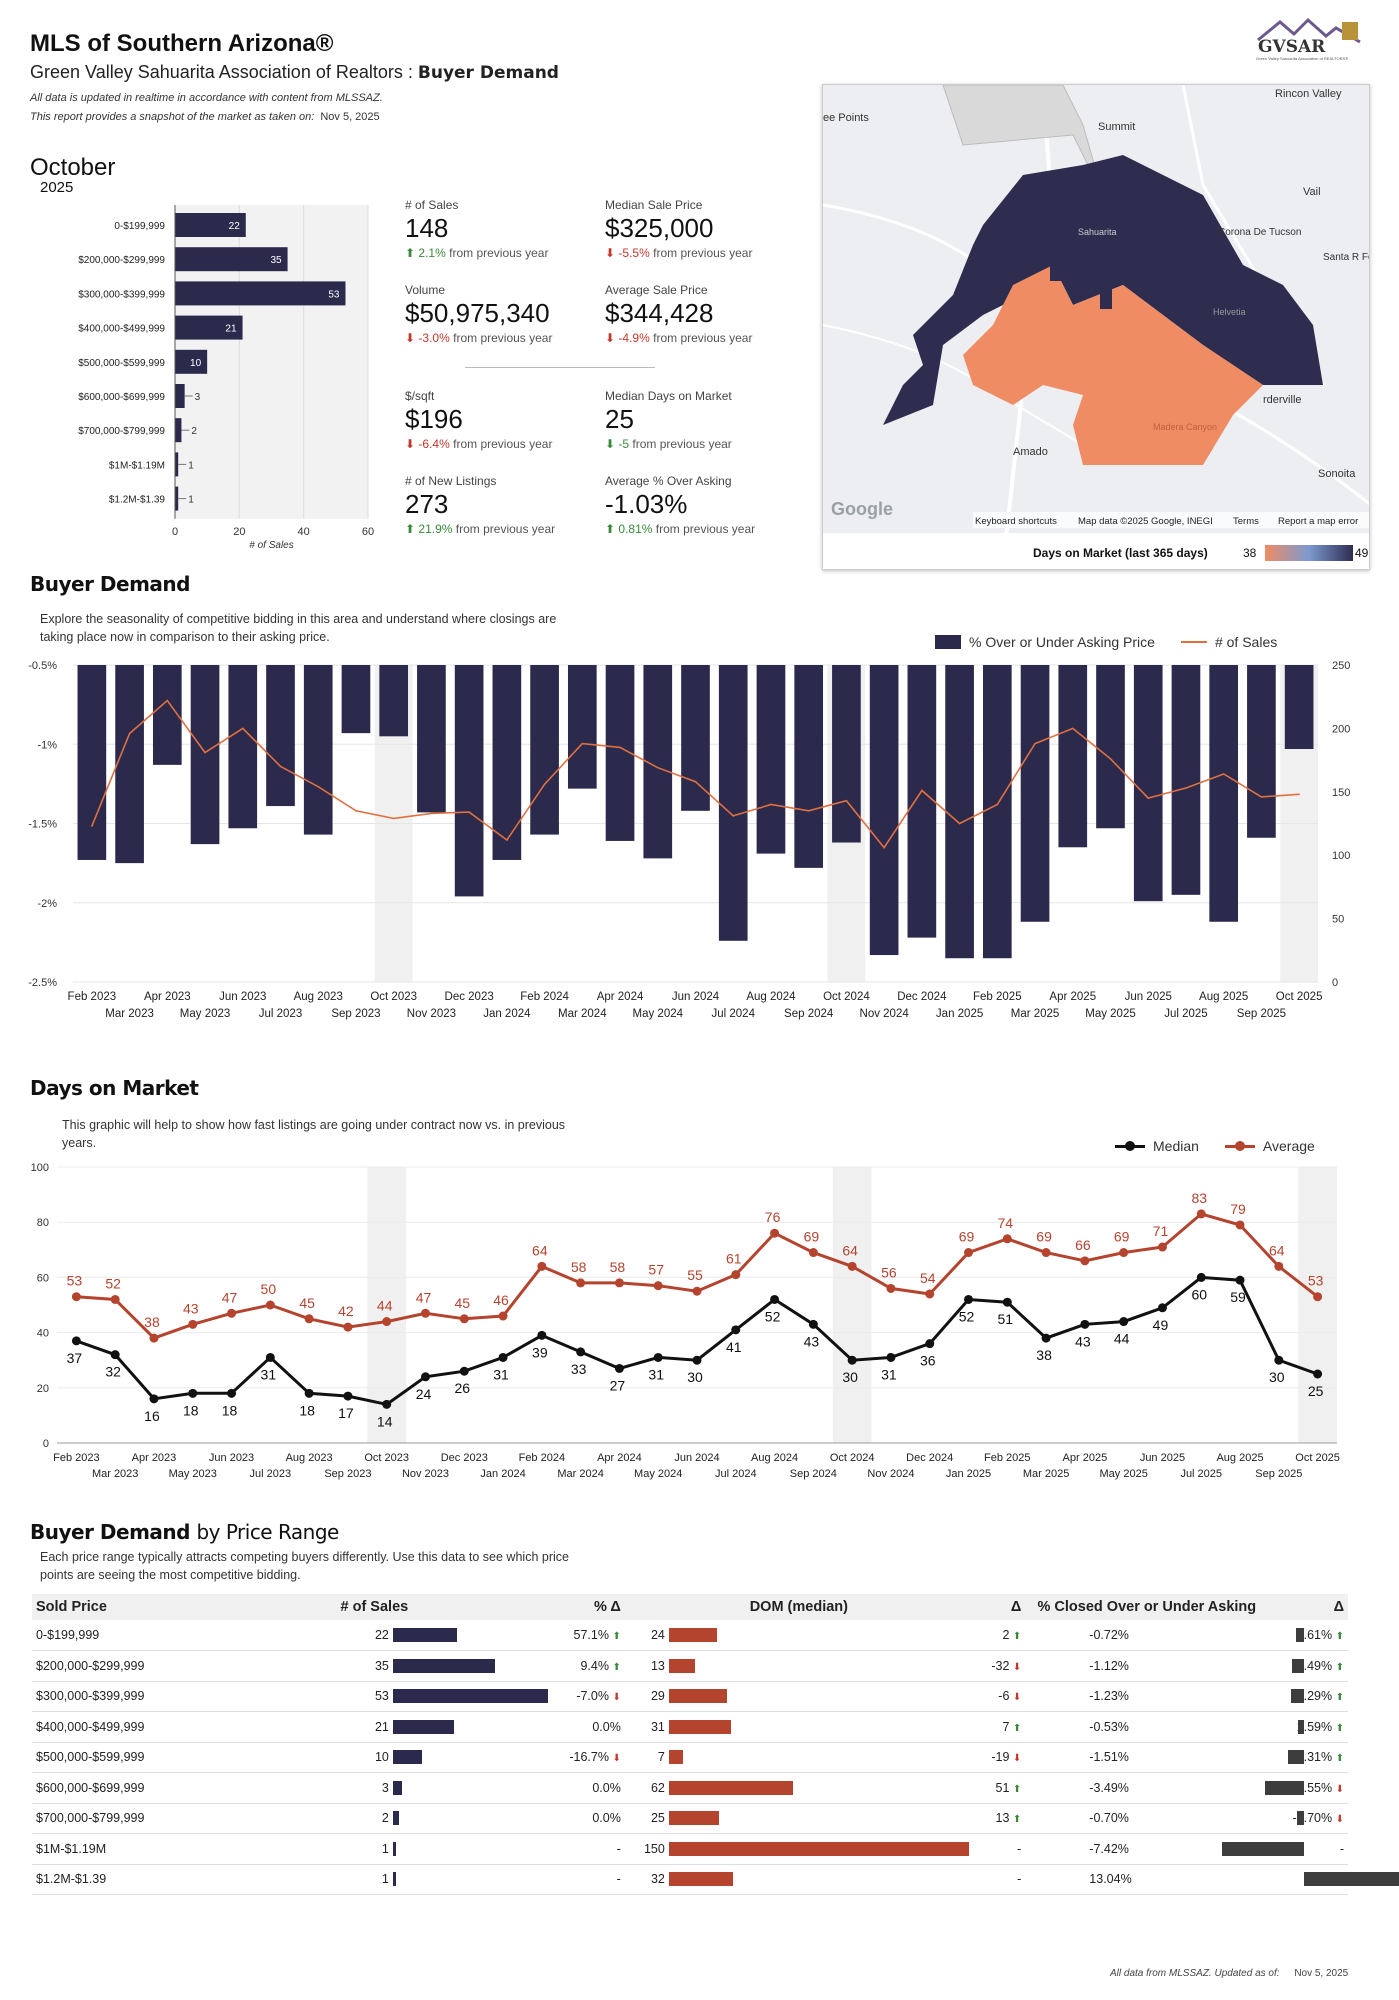 The width and height of the screenshot is (1399, 2000). Describe the element at coordinates (999, 1757) in the screenshot. I see `cell-dom-change: -19 ⬇` at that location.